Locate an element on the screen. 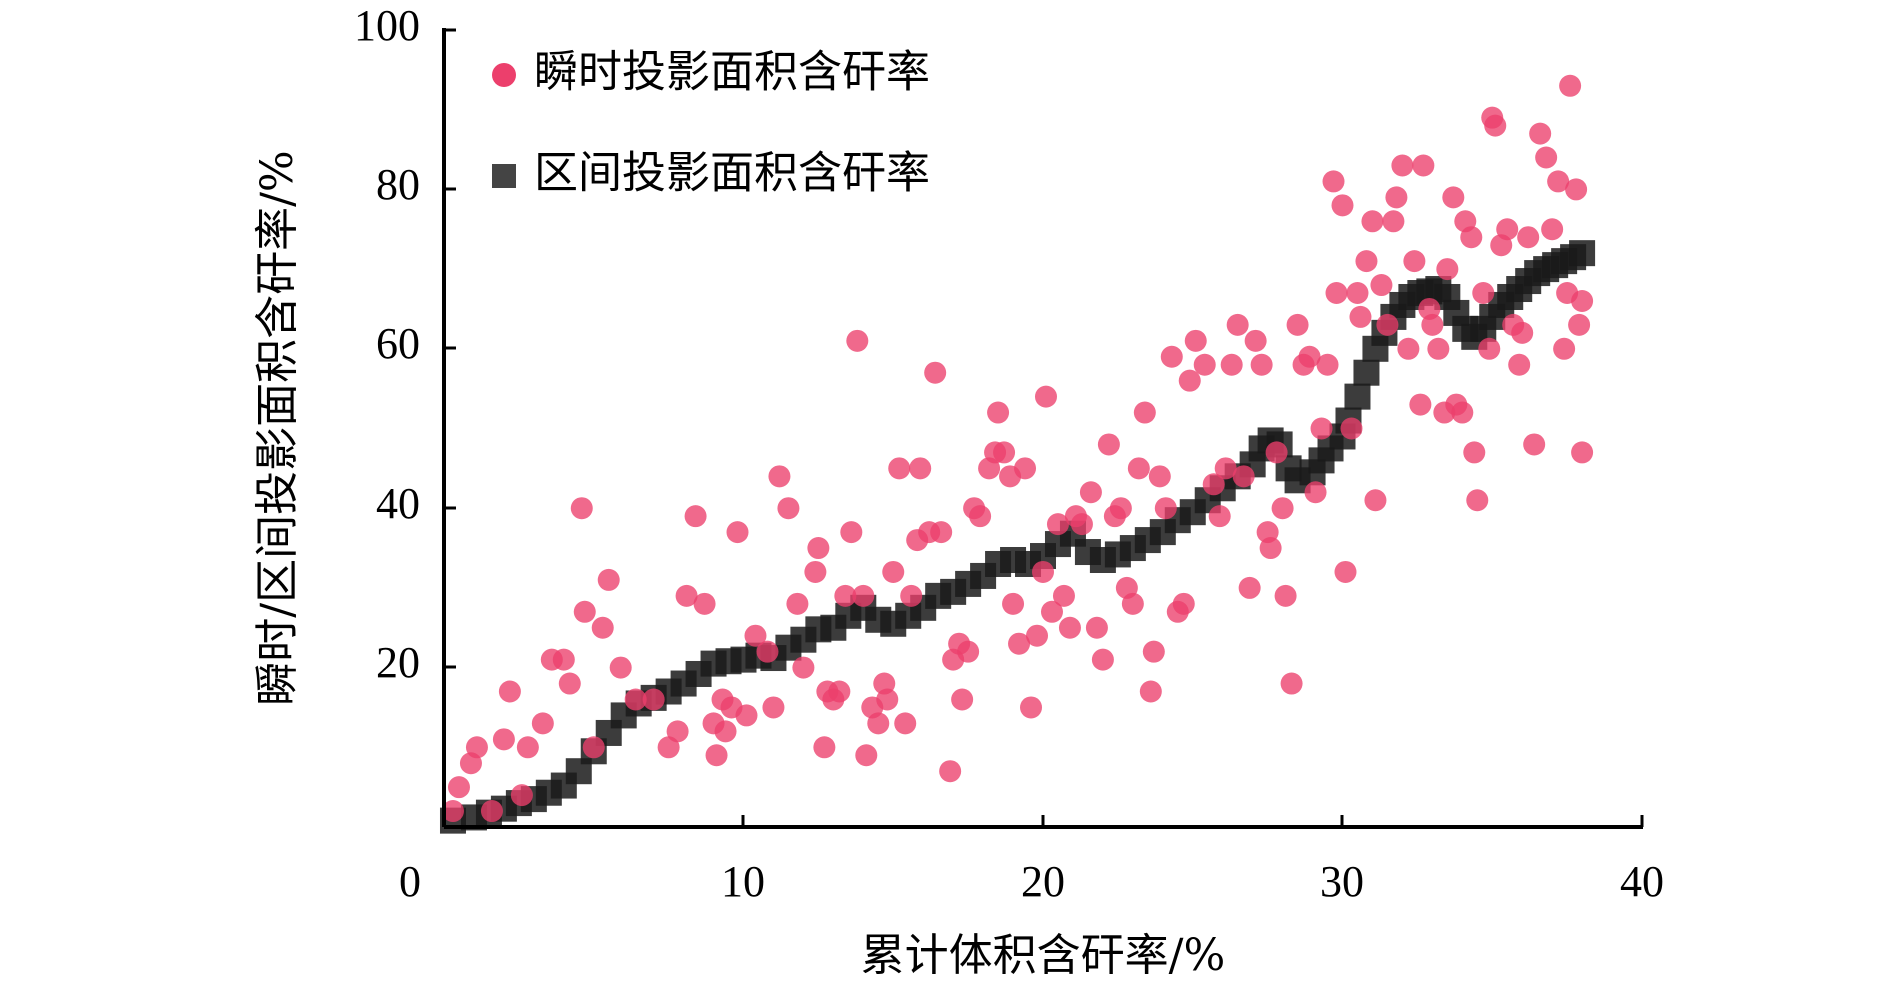 The image size is (1890, 982). y-axis-title: 瞬时/区间投影面积含矸率/% is located at coordinates (277, 427).